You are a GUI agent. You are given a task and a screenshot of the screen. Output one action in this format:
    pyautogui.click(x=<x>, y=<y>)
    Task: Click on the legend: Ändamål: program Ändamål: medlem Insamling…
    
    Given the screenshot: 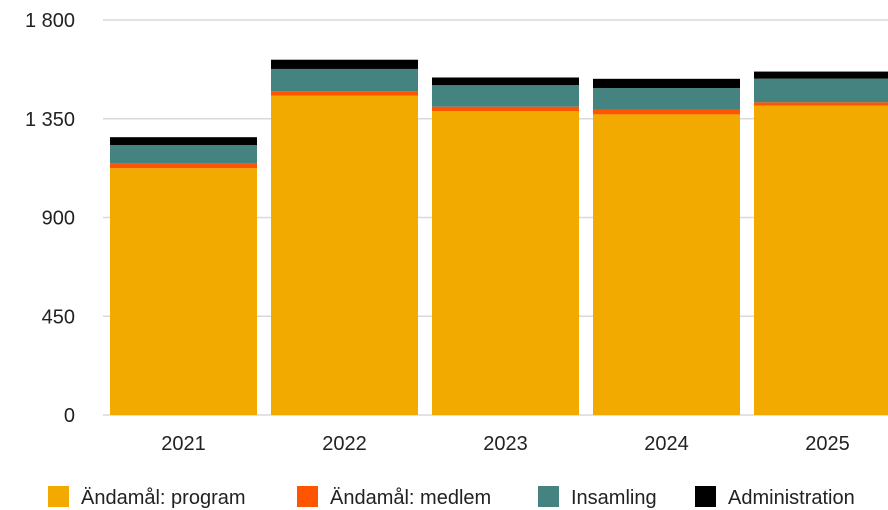 What is the action you would take?
    pyautogui.click(x=451, y=497)
    